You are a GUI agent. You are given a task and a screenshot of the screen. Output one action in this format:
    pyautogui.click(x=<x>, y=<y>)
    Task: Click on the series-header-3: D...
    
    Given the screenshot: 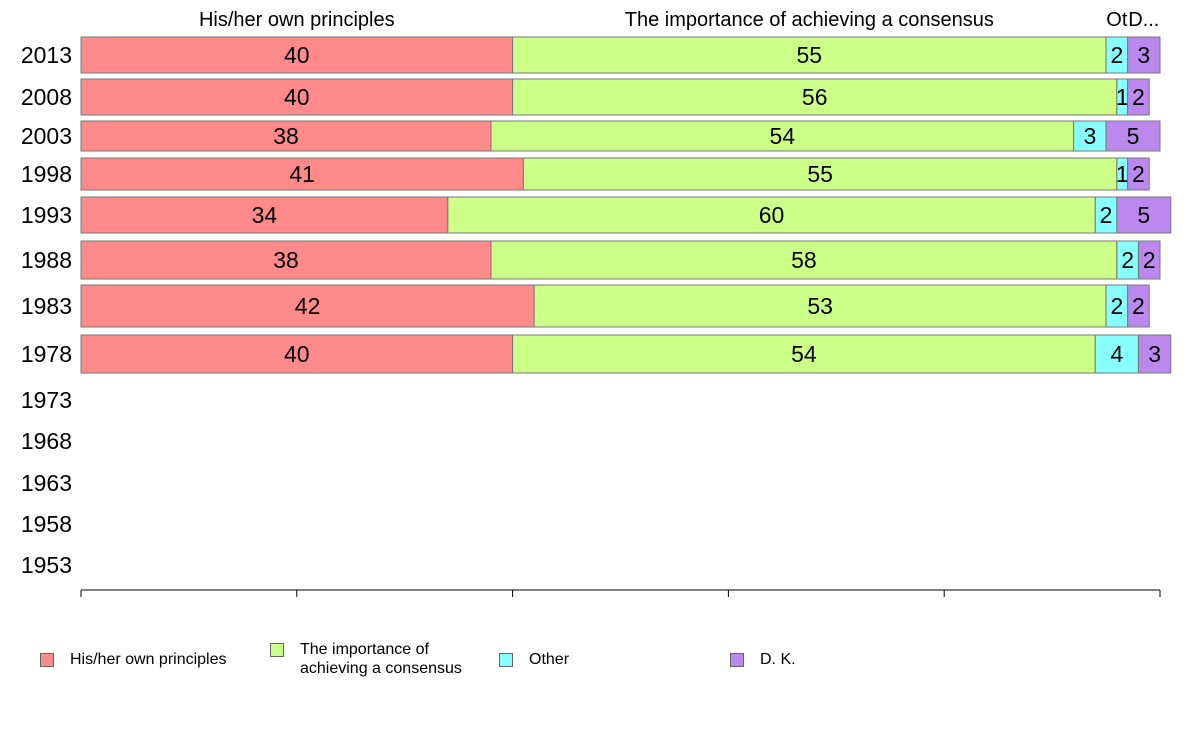 What is the action you would take?
    pyautogui.click(x=1143, y=20)
    